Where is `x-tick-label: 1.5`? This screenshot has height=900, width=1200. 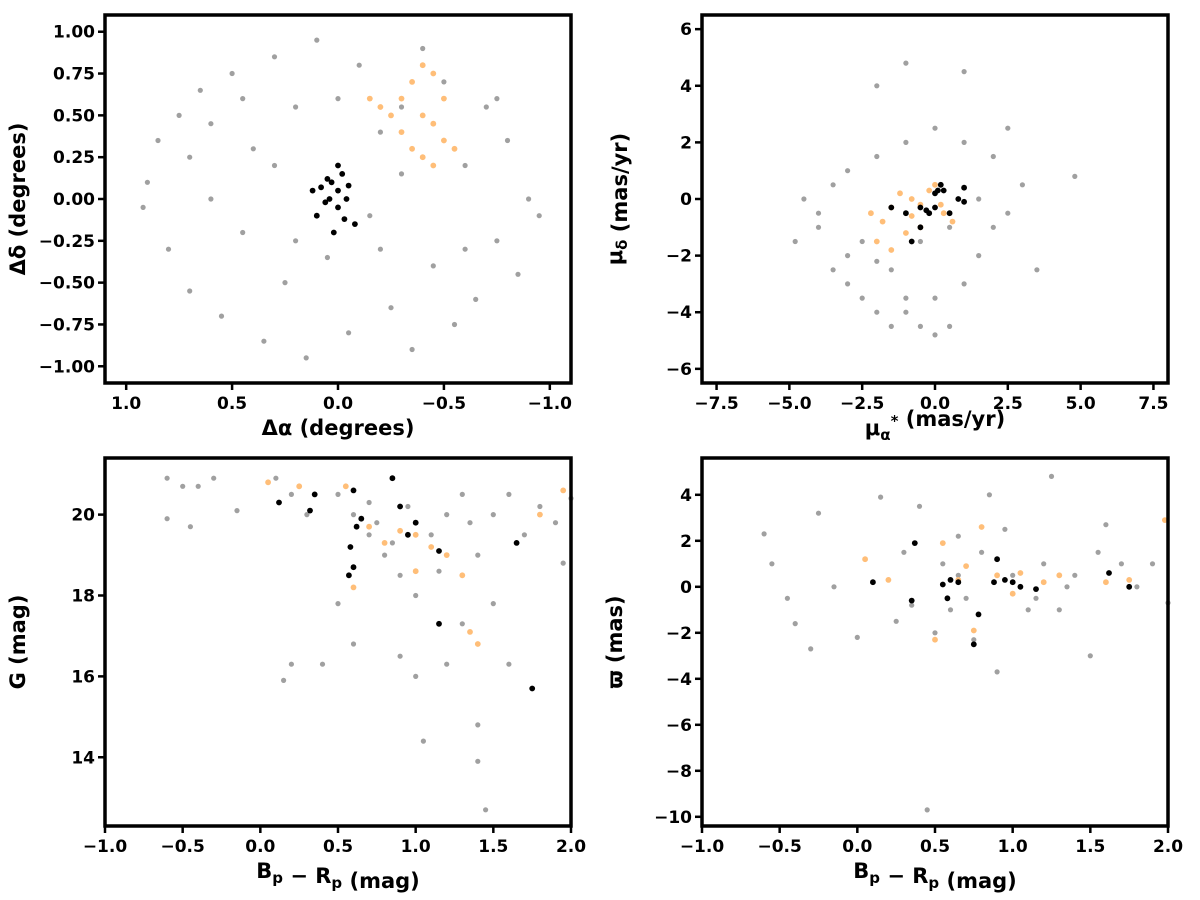
x-tick-label: 1.5 is located at coordinates (1090, 847).